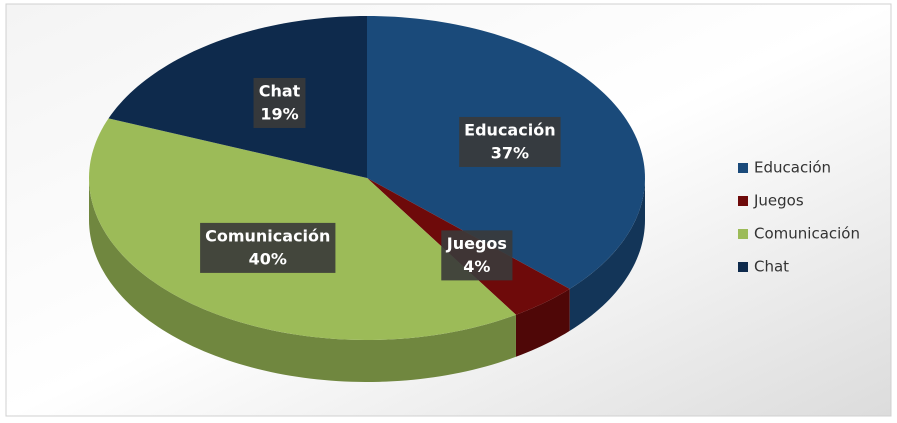 This screenshot has height=423, width=897. Describe the element at coordinates (279, 113) in the screenshot. I see `label-value: 19%` at that location.